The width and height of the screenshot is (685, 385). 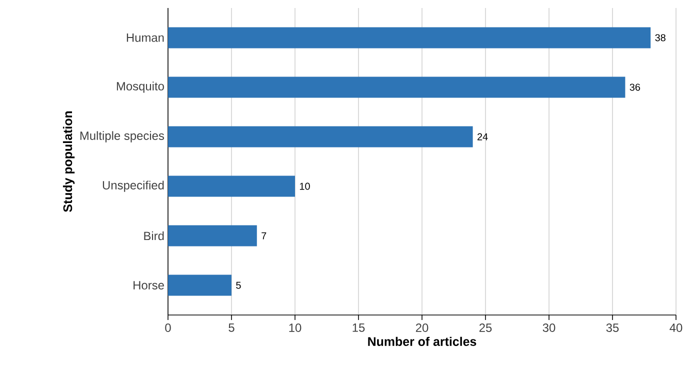 I want to click on x-tick-label: 35, so click(x=612, y=328).